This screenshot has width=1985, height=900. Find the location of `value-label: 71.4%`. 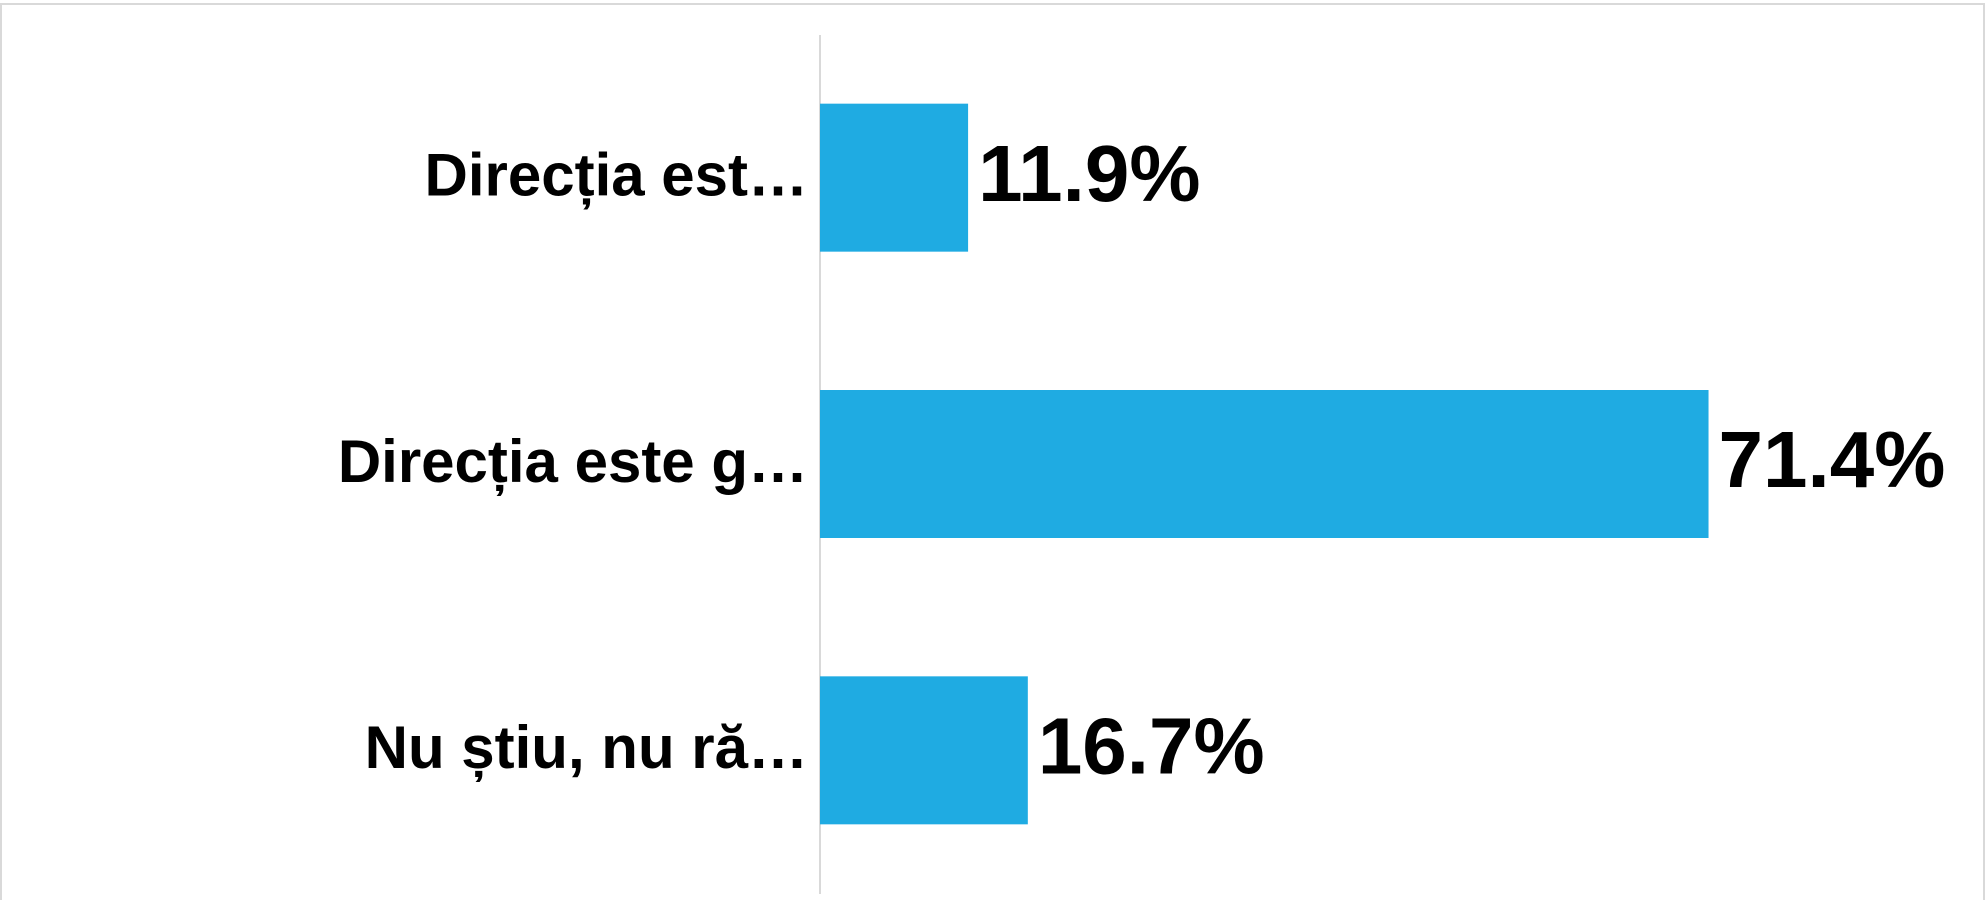

value-label: 71.4% is located at coordinates (1832, 459).